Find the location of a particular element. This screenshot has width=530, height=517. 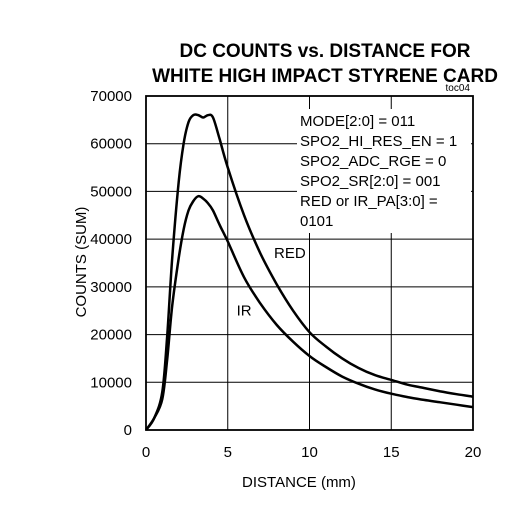

annotation-line: RED or IR_PA[3:0] = is located at coordinates (369, 201).